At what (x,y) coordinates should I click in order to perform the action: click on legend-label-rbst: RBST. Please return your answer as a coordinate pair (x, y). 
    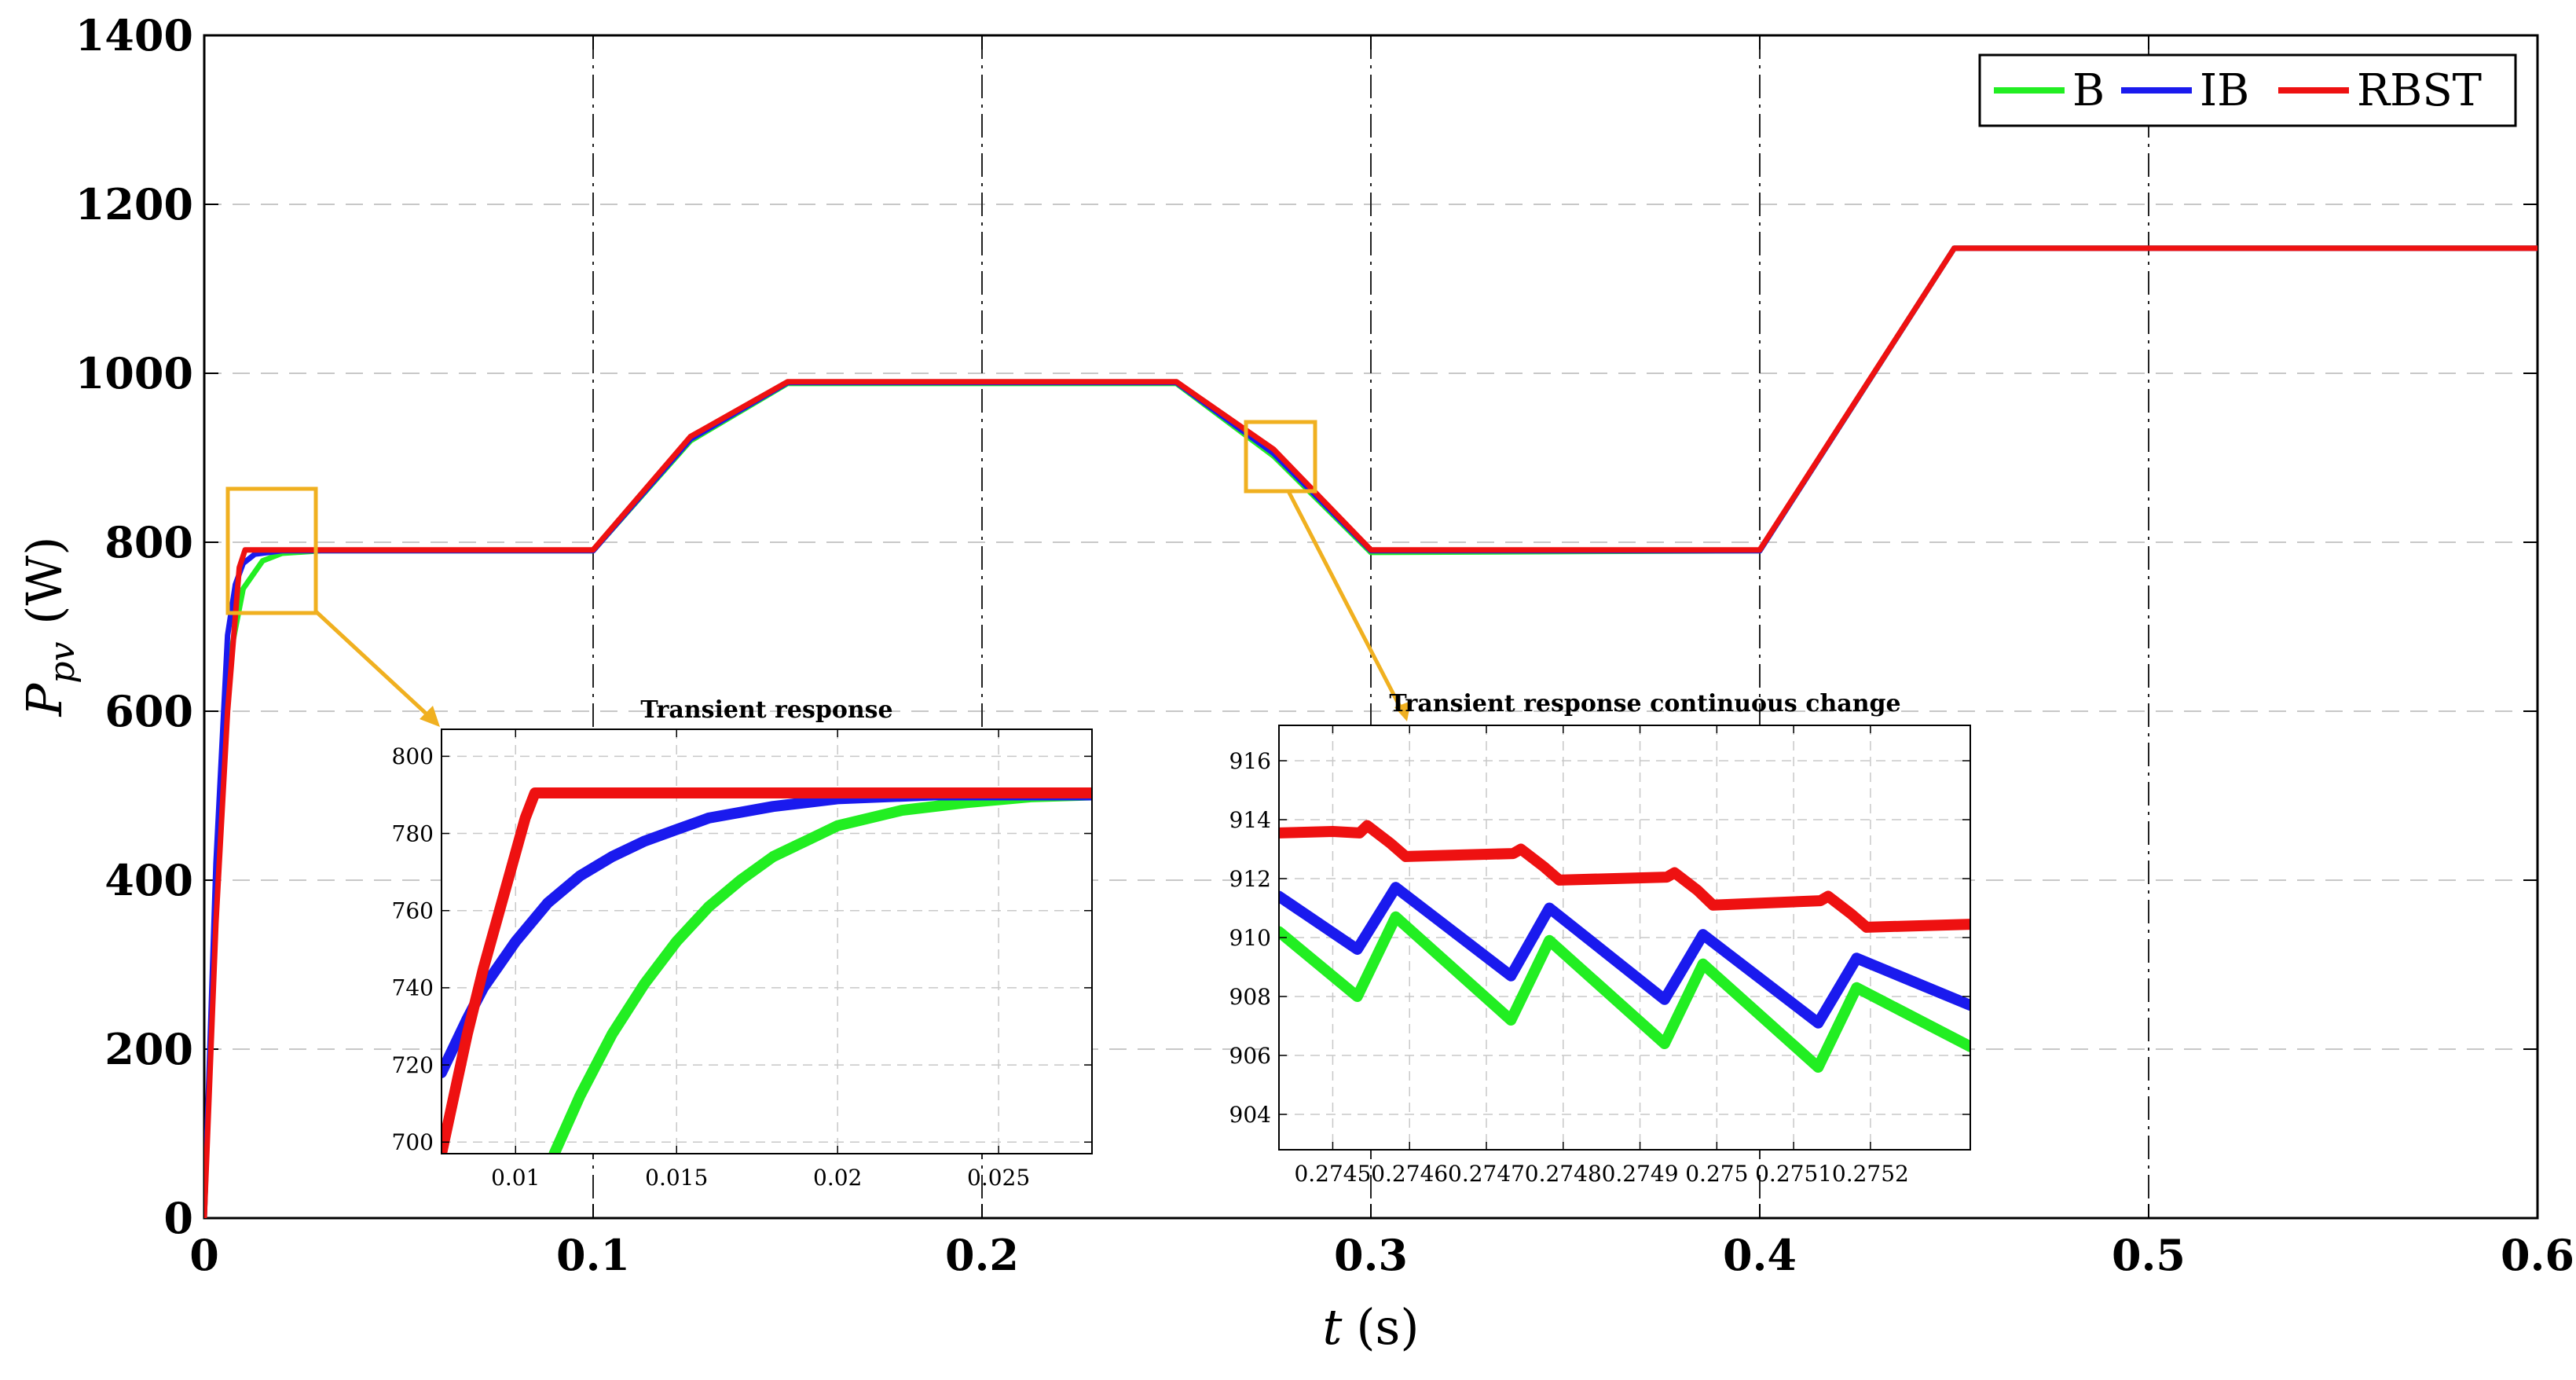
    Looking at the image, I should click on (2419, 90).